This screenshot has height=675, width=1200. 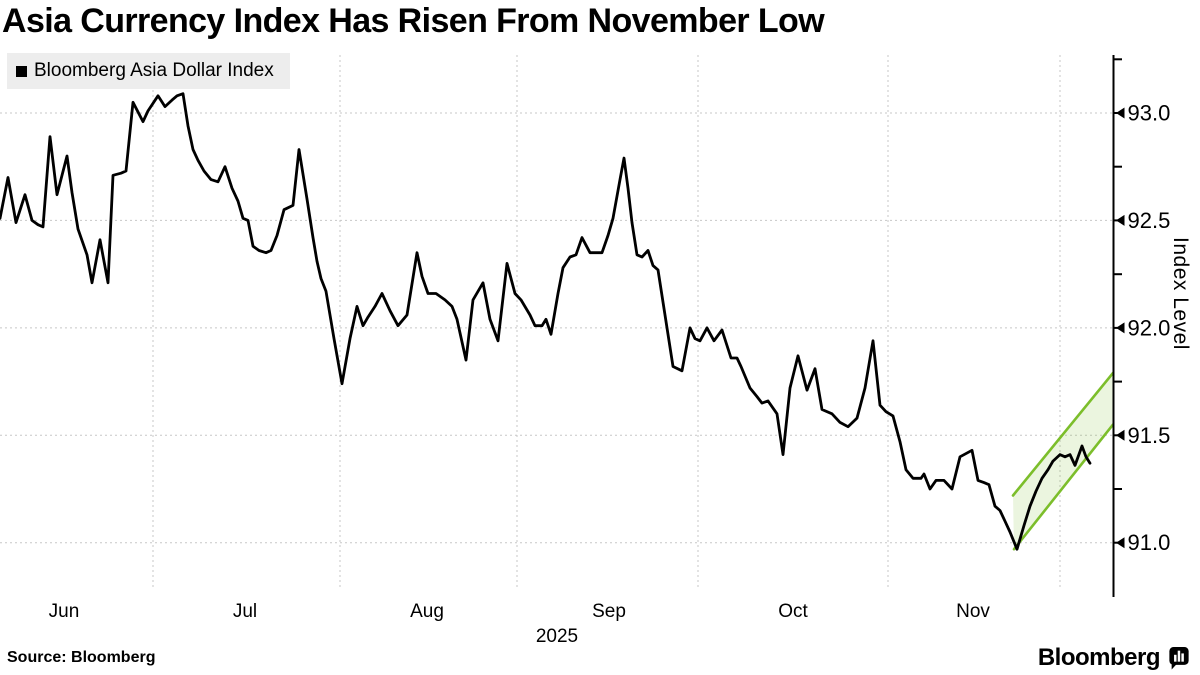 What do you see at coordinates (154, 70) in the screenshot?
I see `legend-label: Bloomberg Asia Dollar Index` at bounding box center [154, 70].